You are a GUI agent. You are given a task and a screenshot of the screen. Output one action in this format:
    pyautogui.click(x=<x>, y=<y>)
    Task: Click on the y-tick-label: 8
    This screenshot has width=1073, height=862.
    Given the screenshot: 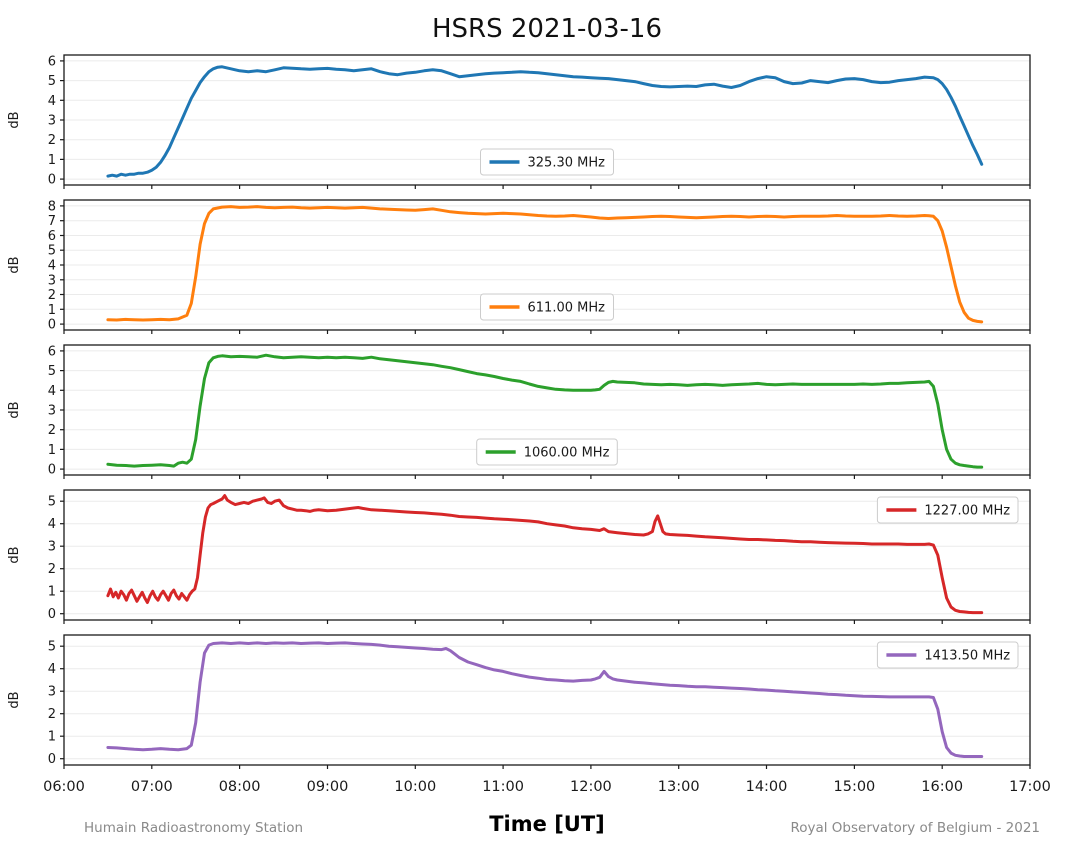 What is the action you would take?
    pyautogui.click(x=52, y=206)
    